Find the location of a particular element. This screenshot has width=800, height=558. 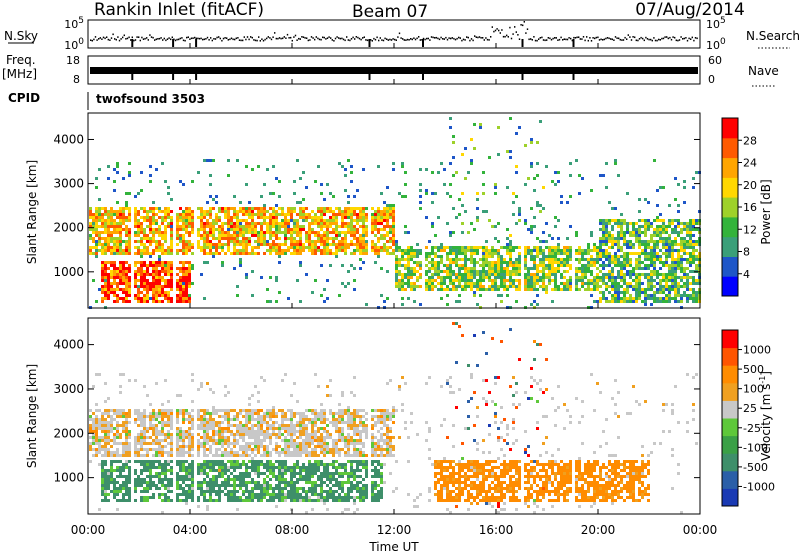

colorbar-swatch is located at coordinates (730, 286).